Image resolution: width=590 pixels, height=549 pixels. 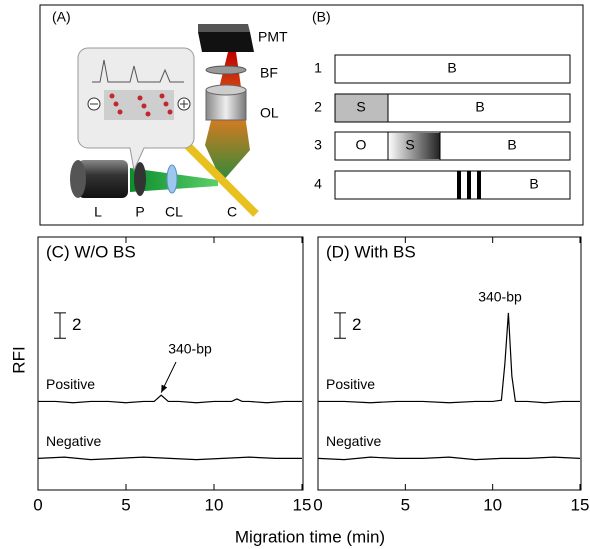 I want to click on zone-diagram, so click(x=452, y=127).